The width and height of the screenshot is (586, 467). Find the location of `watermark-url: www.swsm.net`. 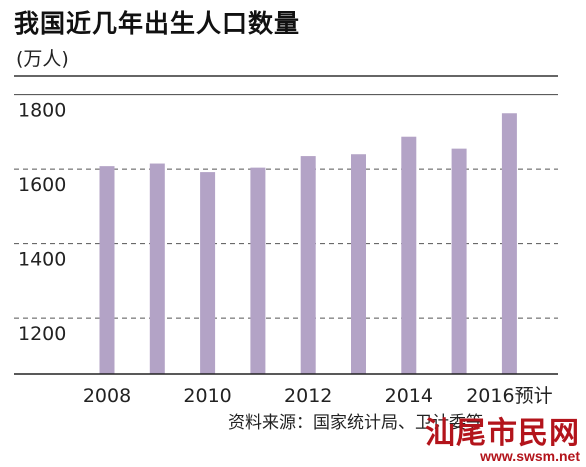

watermark-url: www.swsm.net is located at coordinates (530, 456).